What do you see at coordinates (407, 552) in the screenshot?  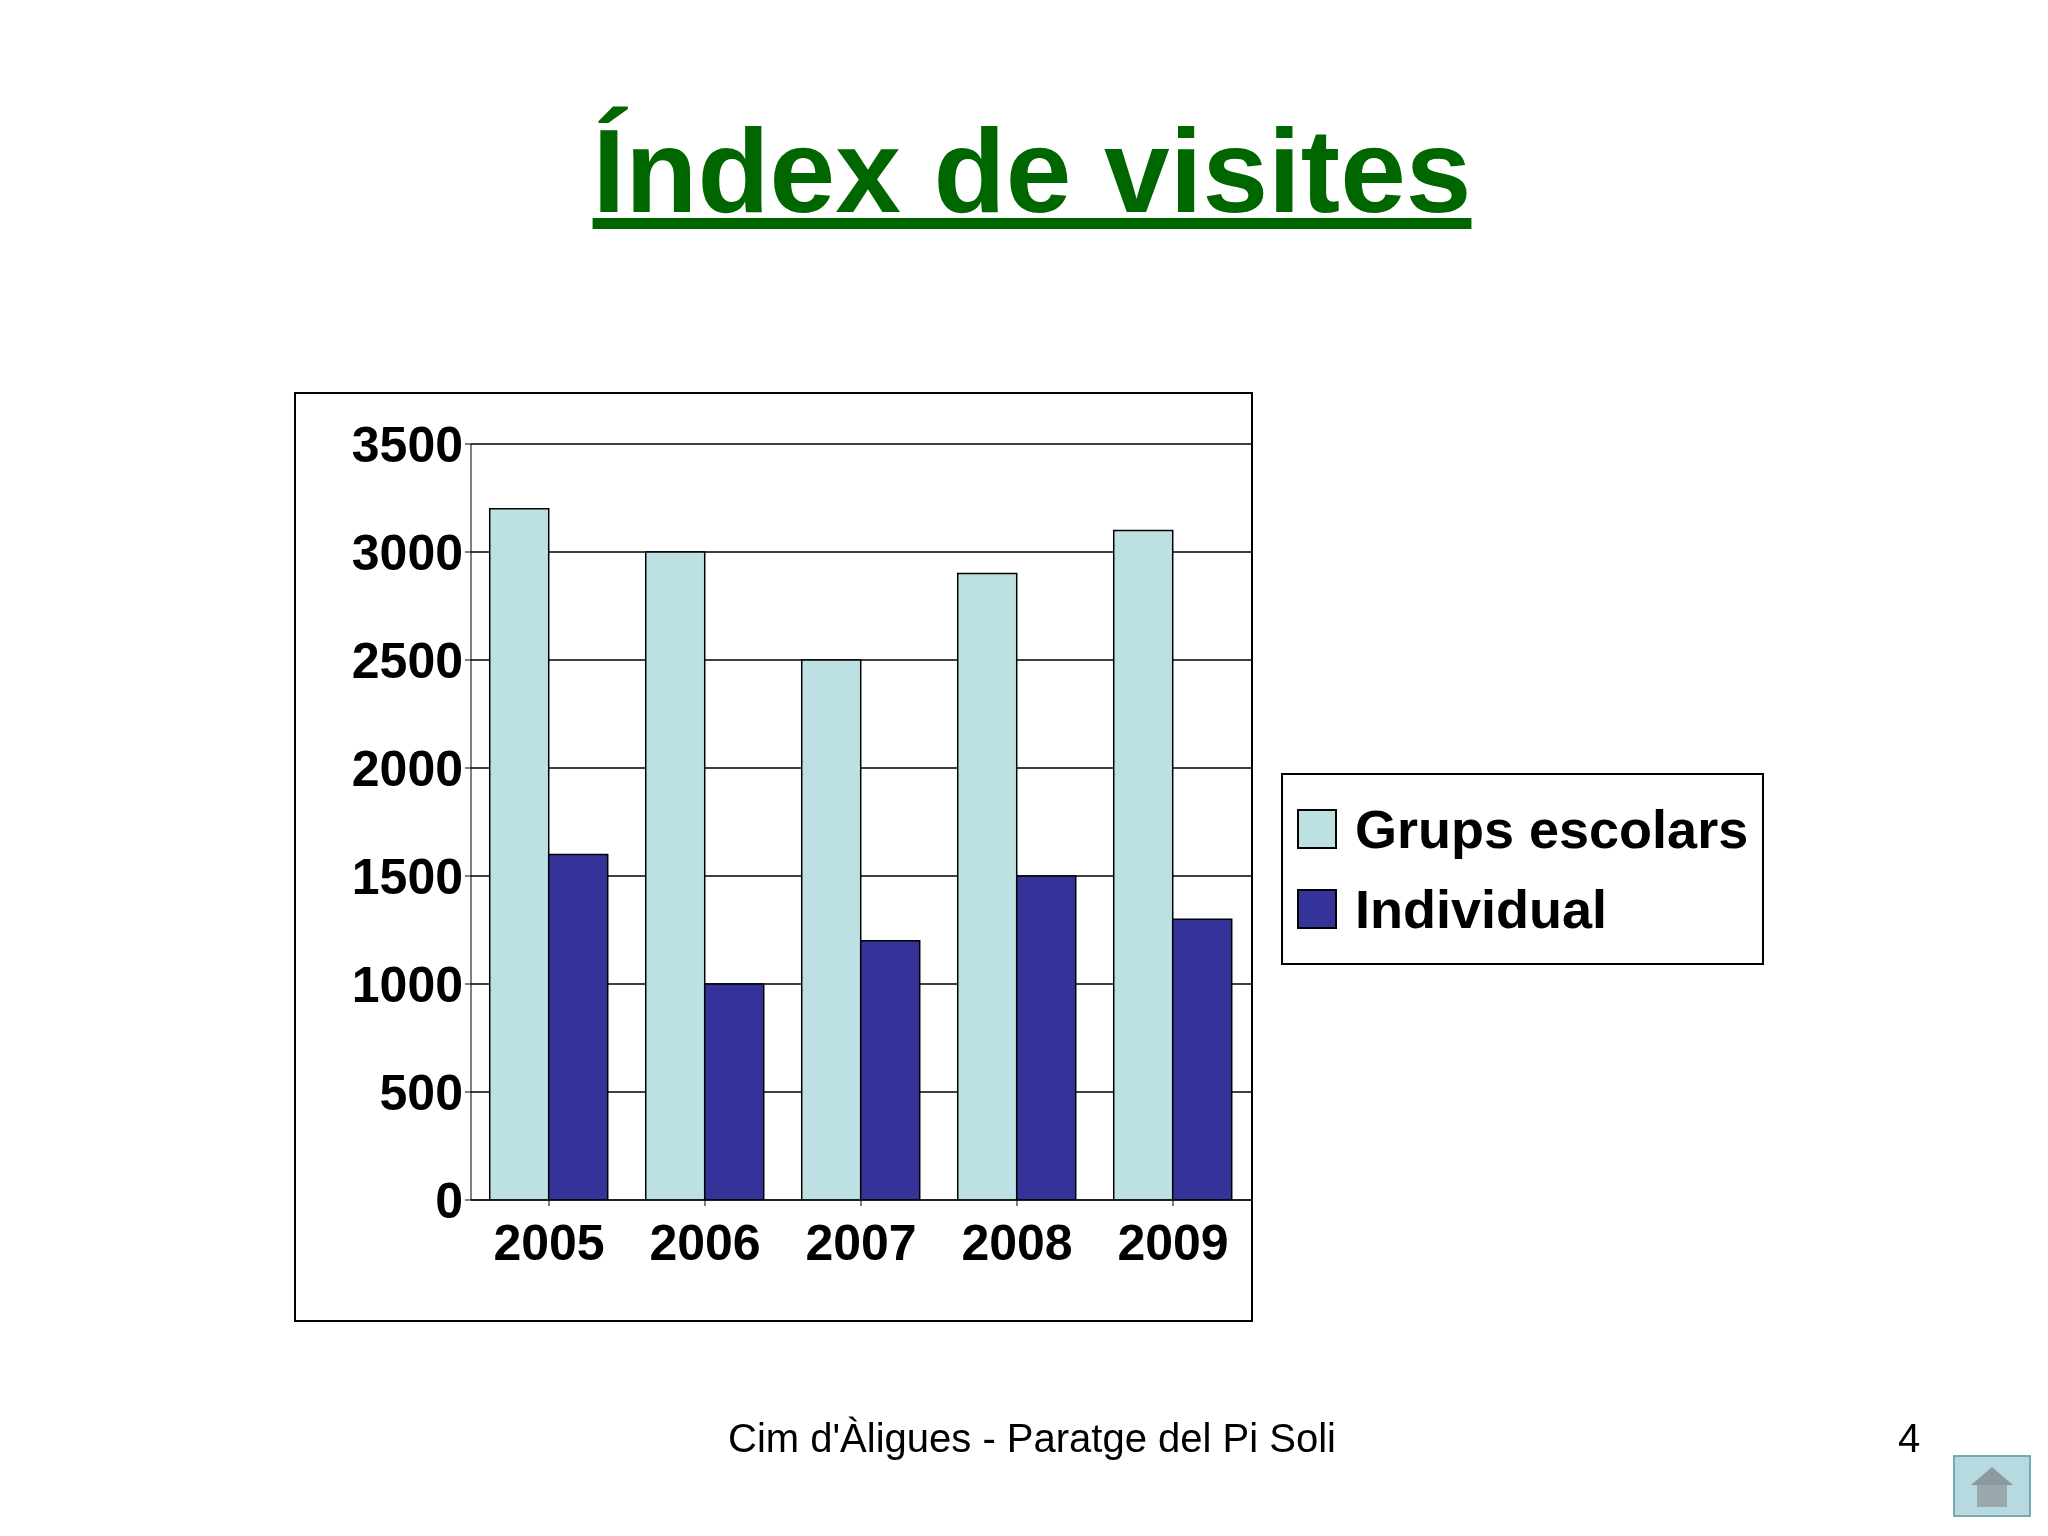 I see `y-tick-label: 3000` at bounding box center [407, 552].